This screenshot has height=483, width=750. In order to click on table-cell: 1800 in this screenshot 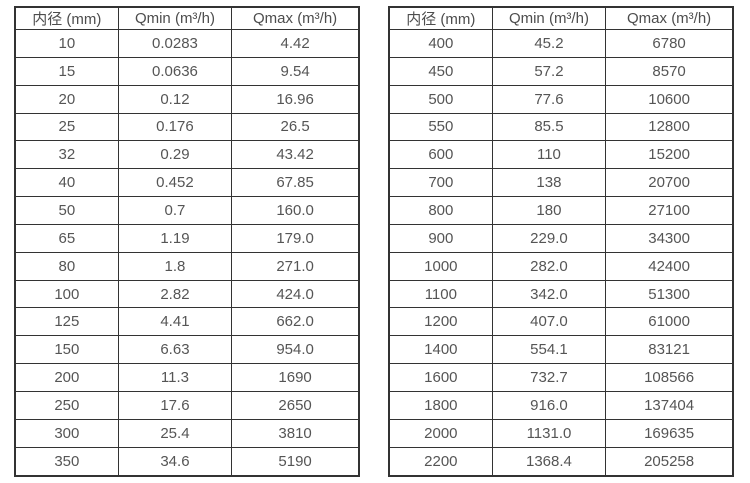, I will do `click(440, 405)`.